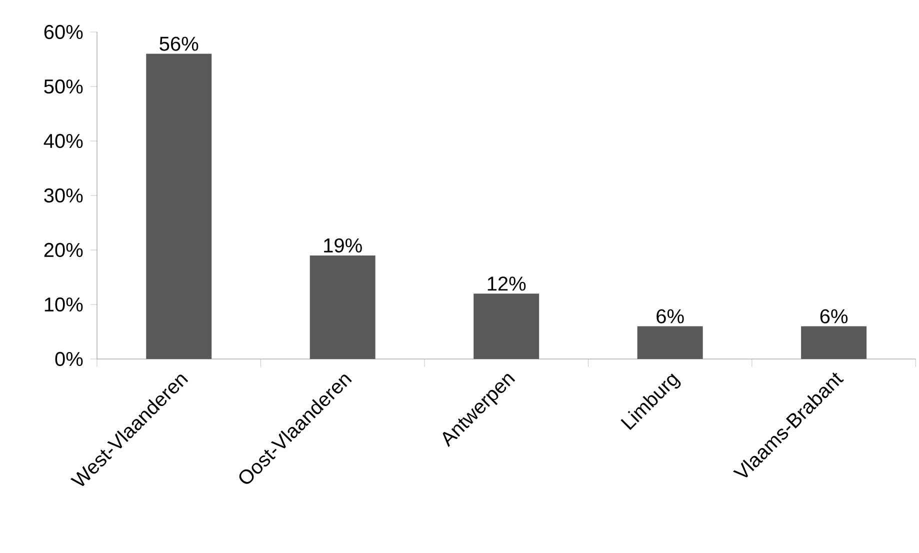 This screenshot has width=919, height=553. I want to click on y-tick-label: 60%, so click(63, 32).